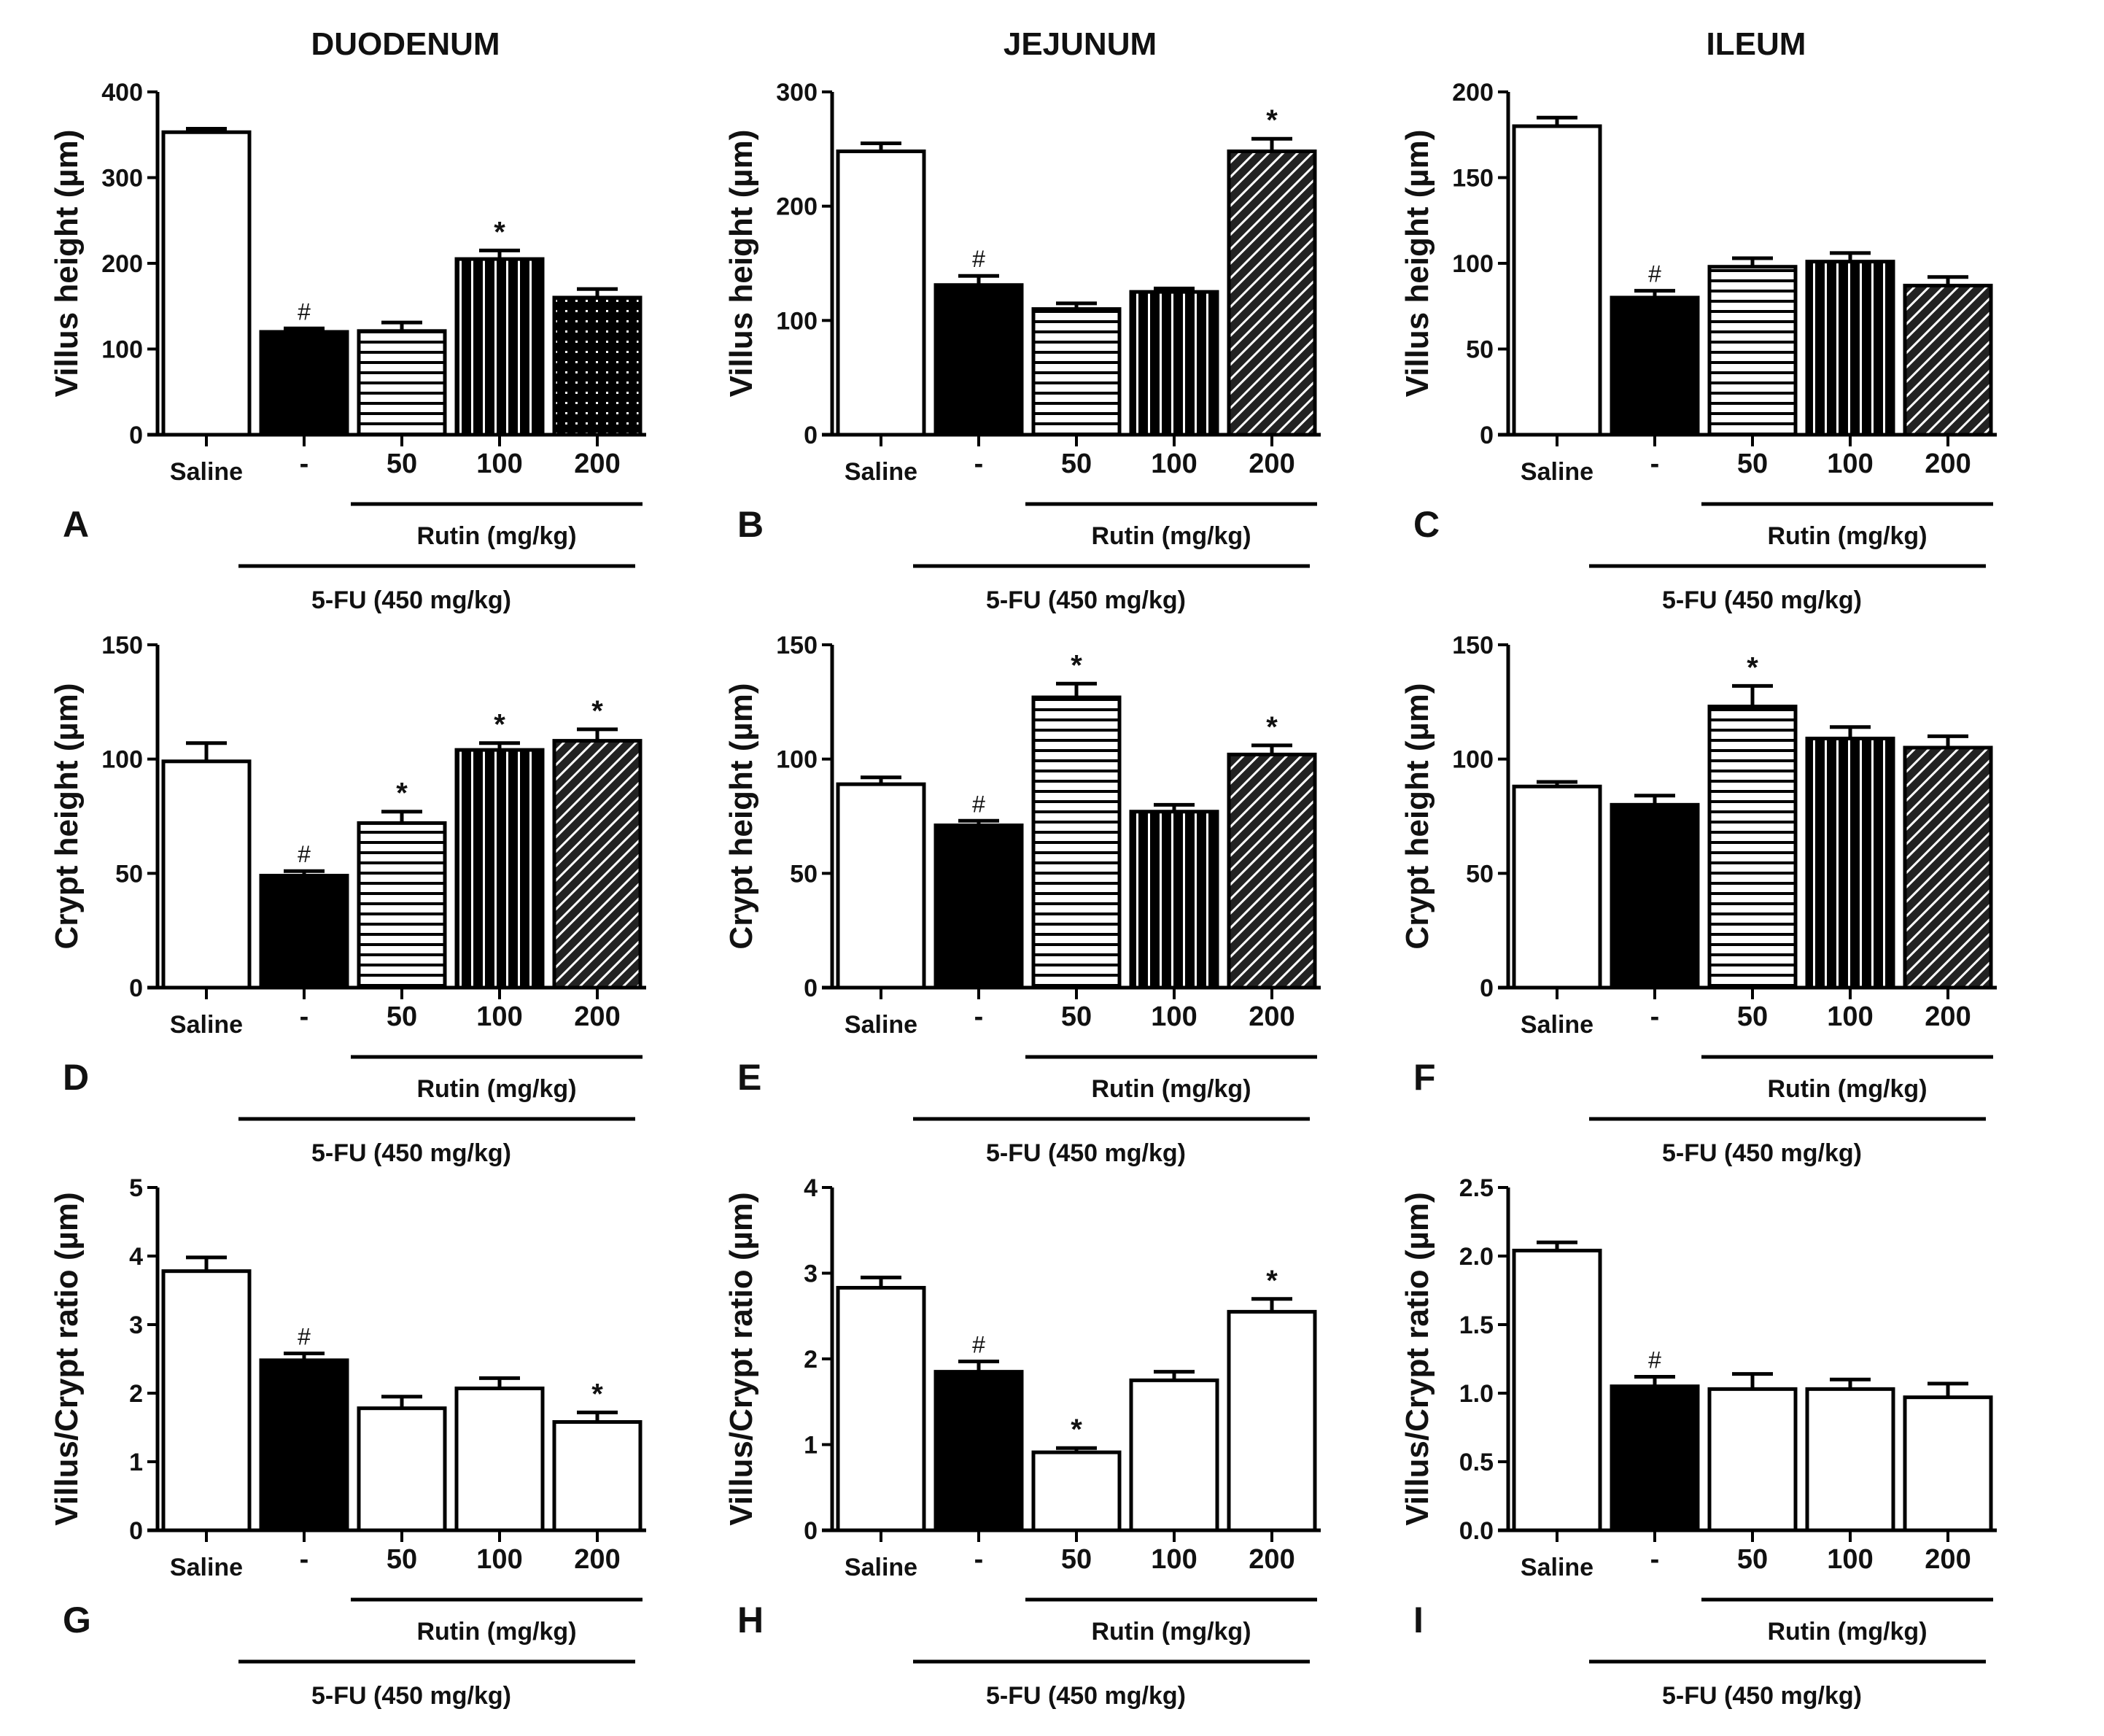 The height and width of the screenshot is (1736, 2104). I want to click on y-tick-label: 1.5, so click(1476, 1325).